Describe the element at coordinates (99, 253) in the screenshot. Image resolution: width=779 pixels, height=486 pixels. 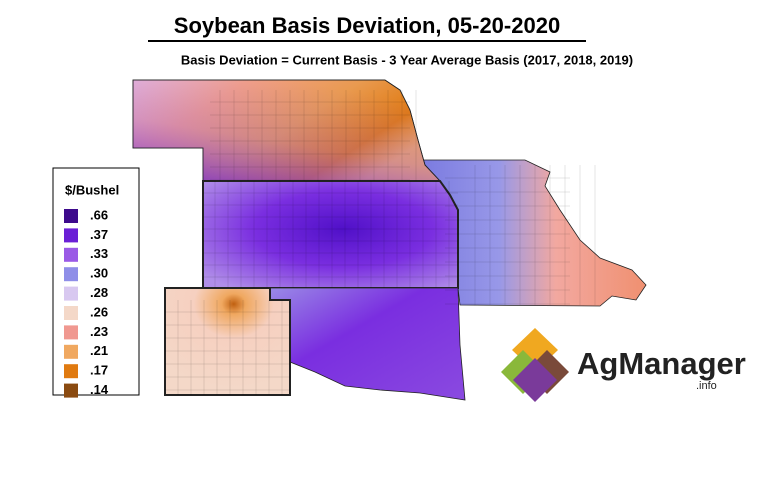
I see `legend-label: .33` at that location.